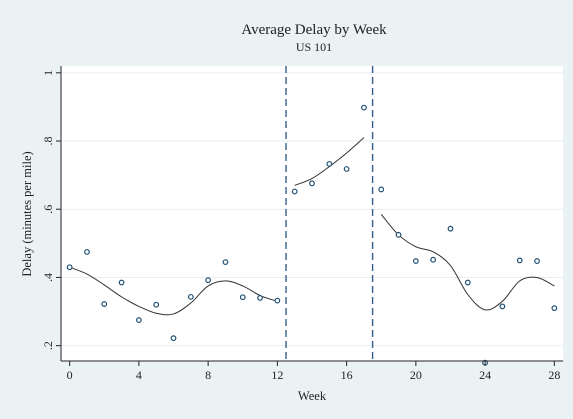 This screenshot has height=419, width=573. I want to click on x-axis-title: Week, so click(312, 396).